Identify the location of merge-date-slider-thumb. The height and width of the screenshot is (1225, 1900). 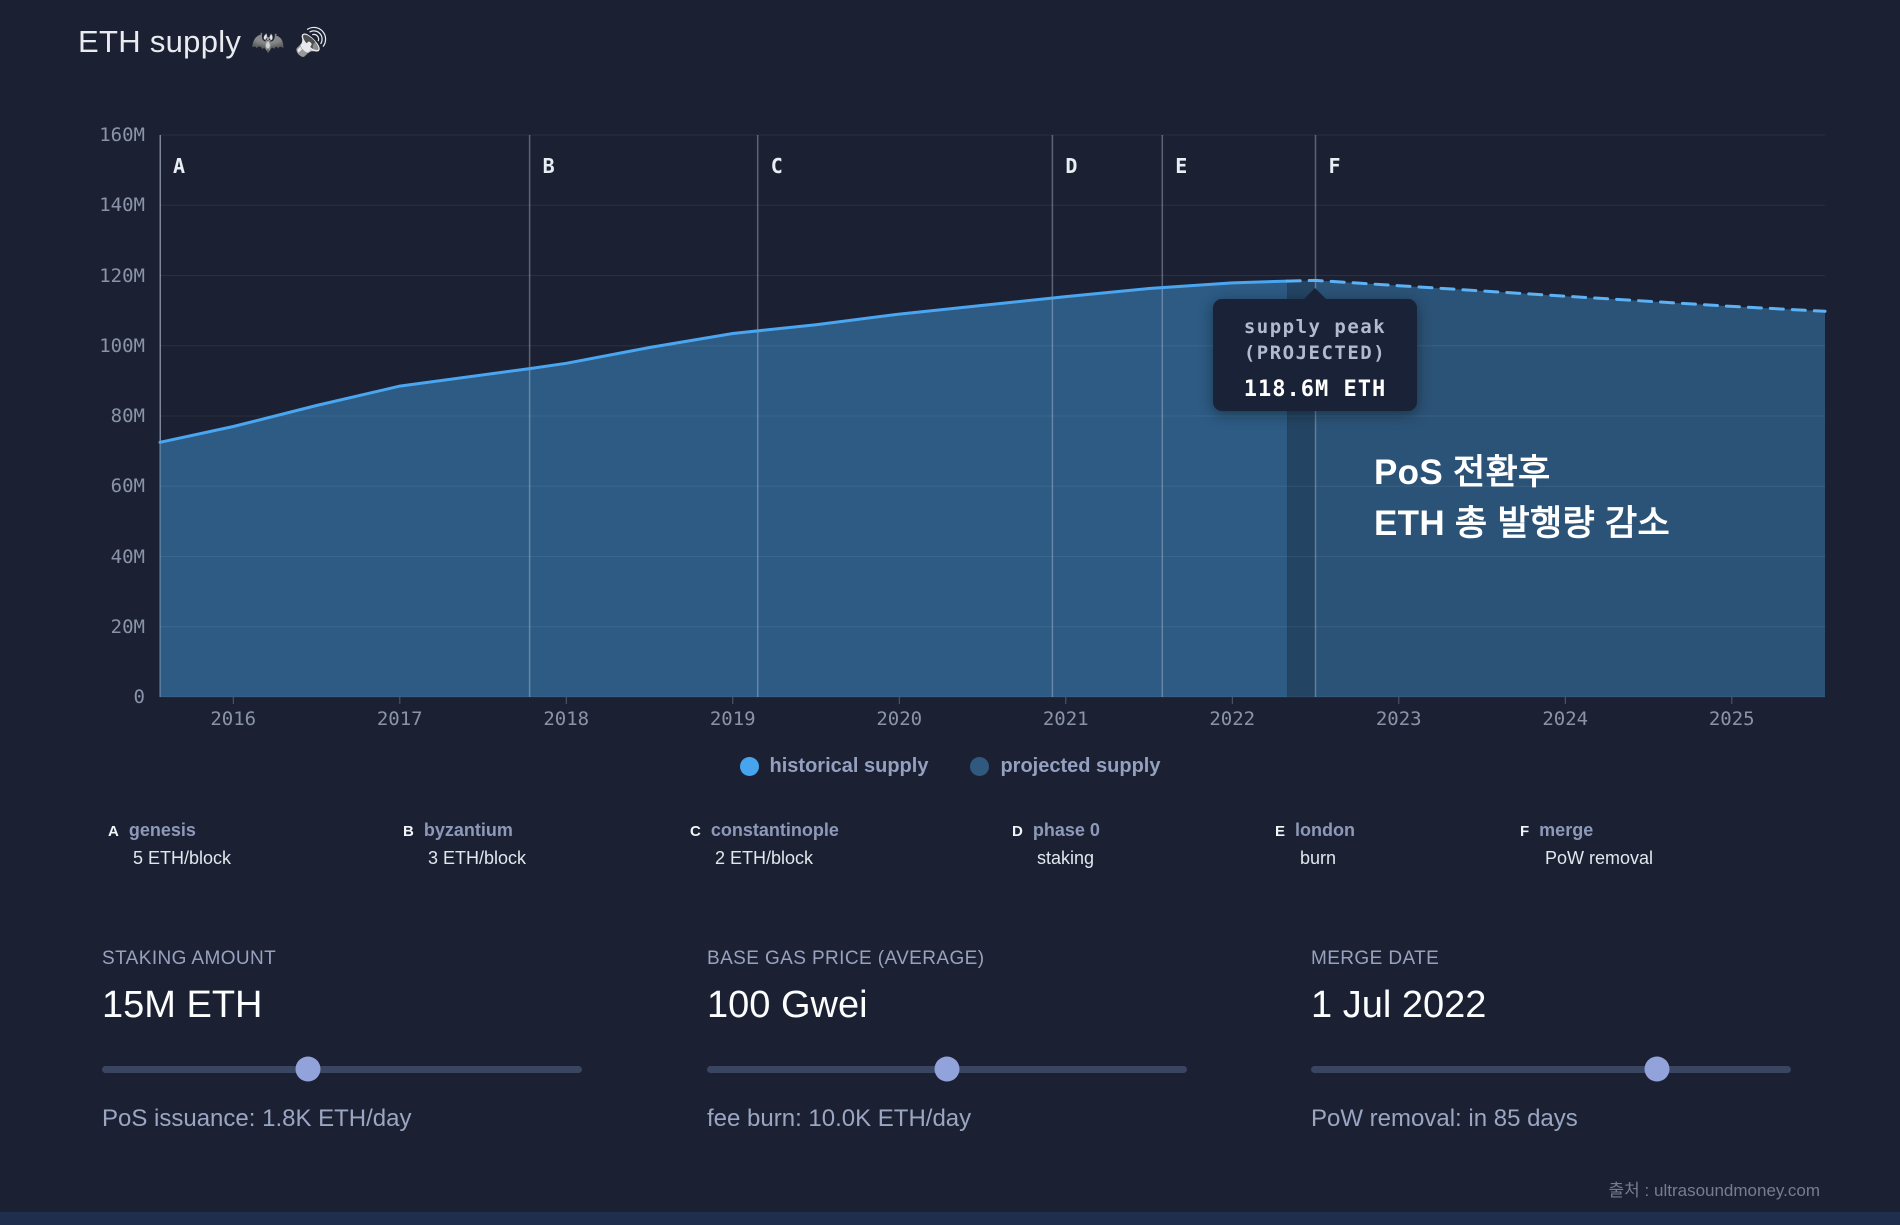
(1657, 1069).